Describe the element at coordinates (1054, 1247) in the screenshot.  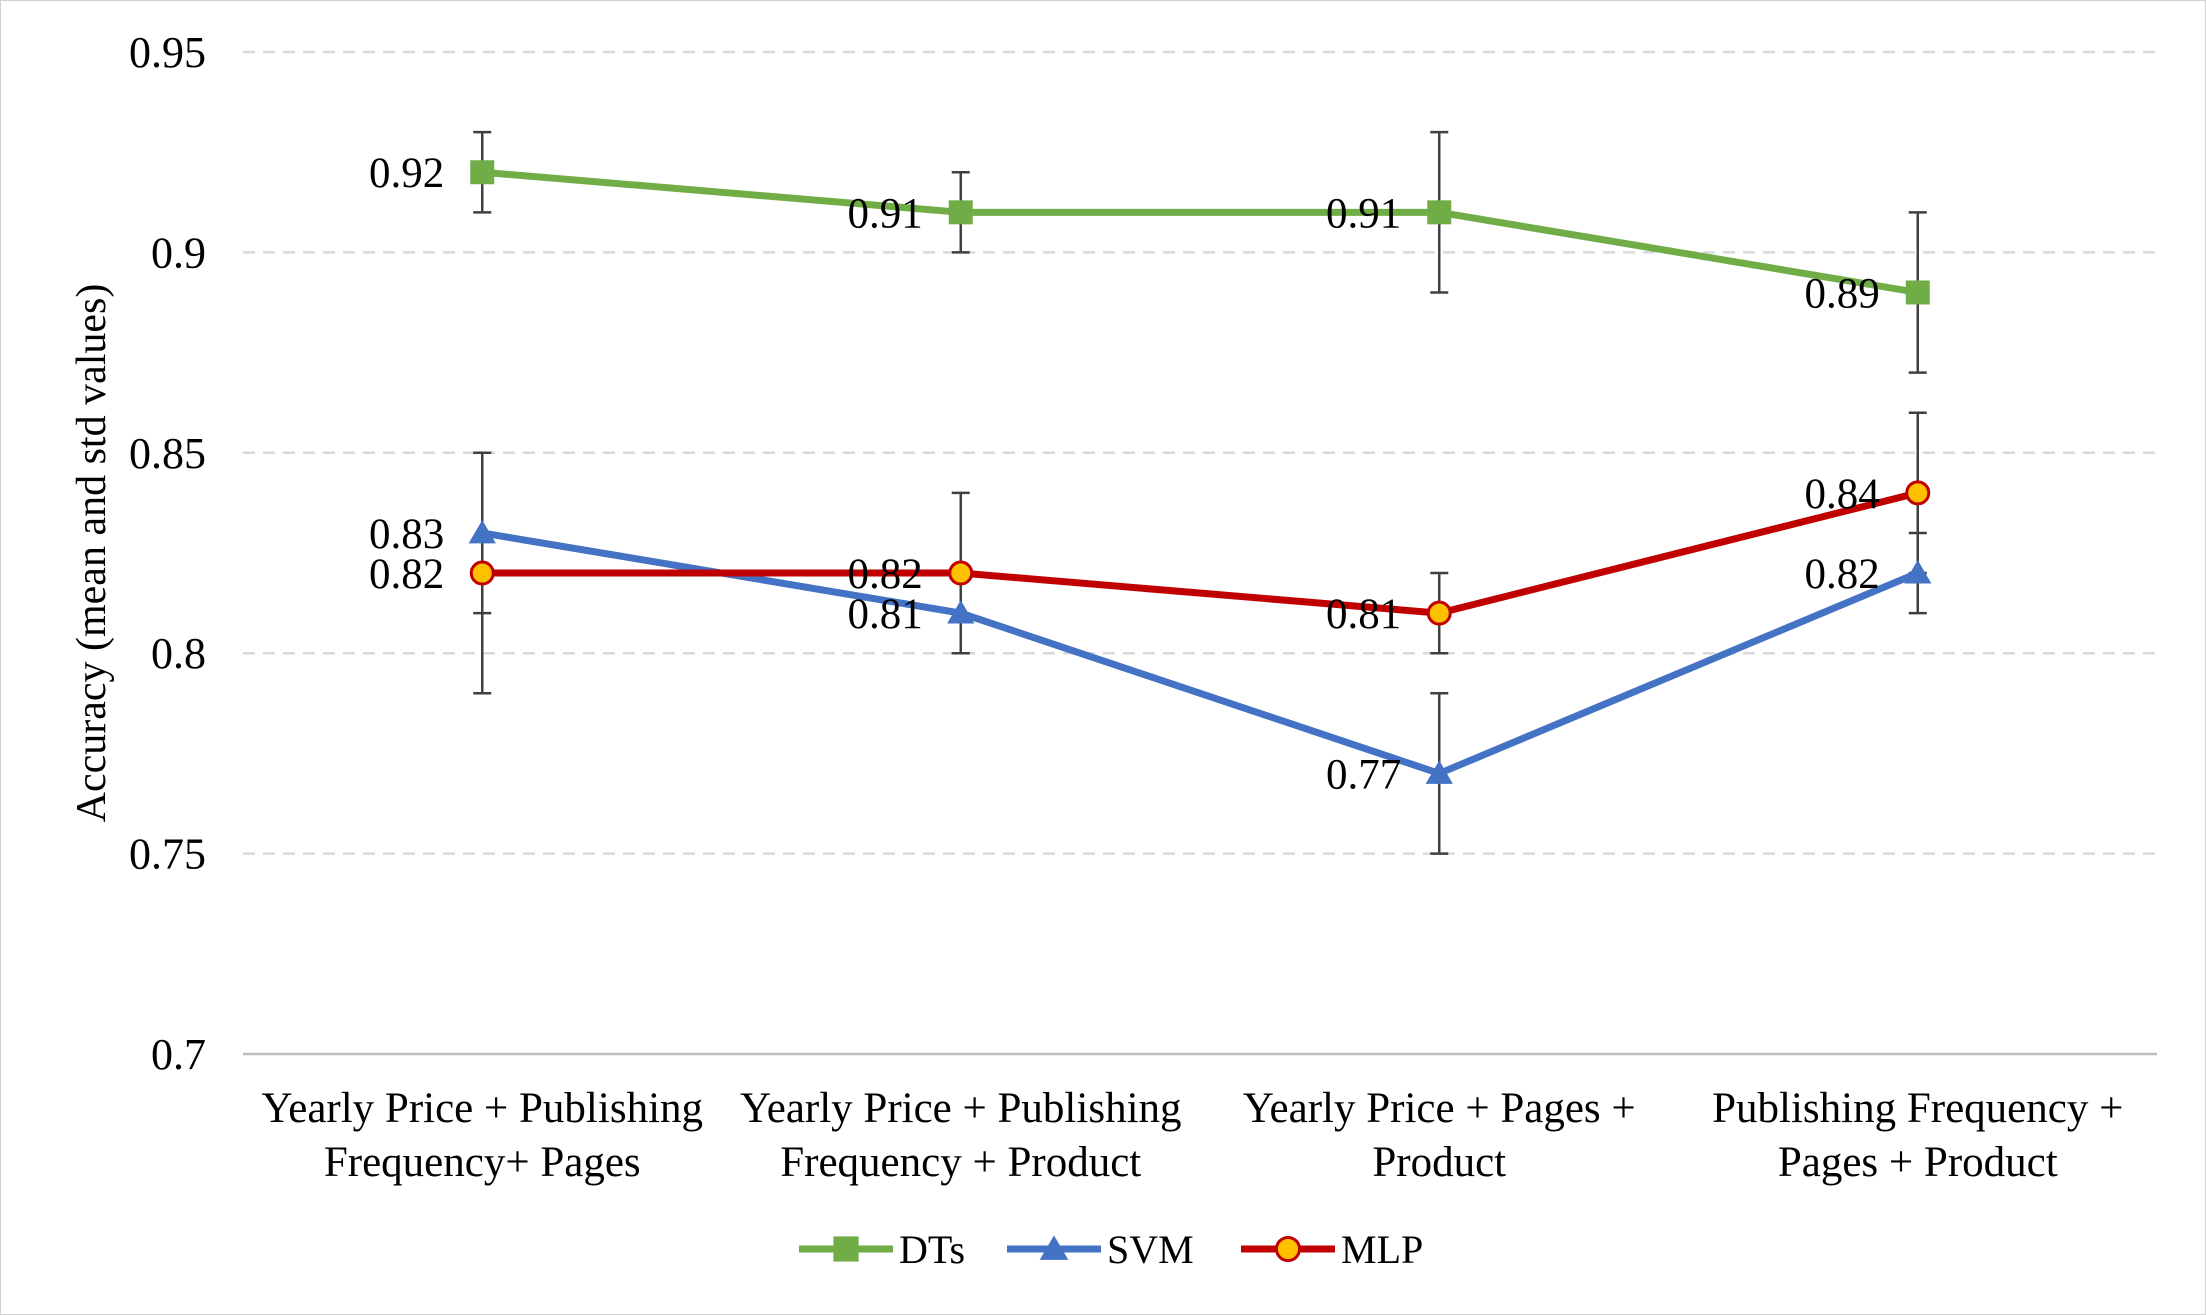
I see `legend-marker-svm` at that location.